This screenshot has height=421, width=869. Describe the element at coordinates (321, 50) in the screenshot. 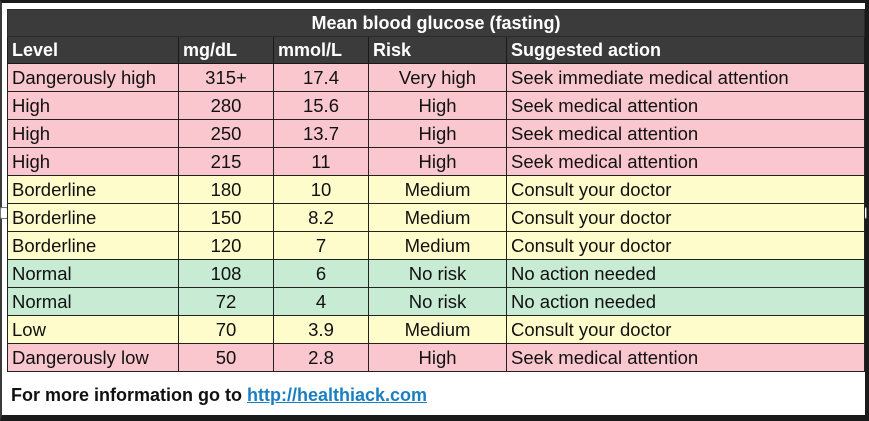

I see `header-mmol-l: mmol/L` at that location.